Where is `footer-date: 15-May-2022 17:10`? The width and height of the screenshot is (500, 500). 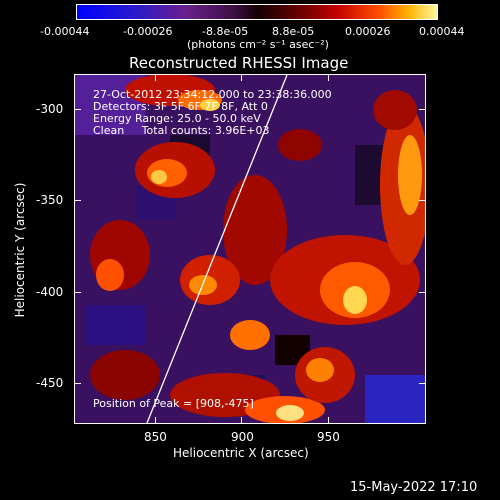
footer-date: 15-May-2022 17:10 is located at coordinates (414, 487).